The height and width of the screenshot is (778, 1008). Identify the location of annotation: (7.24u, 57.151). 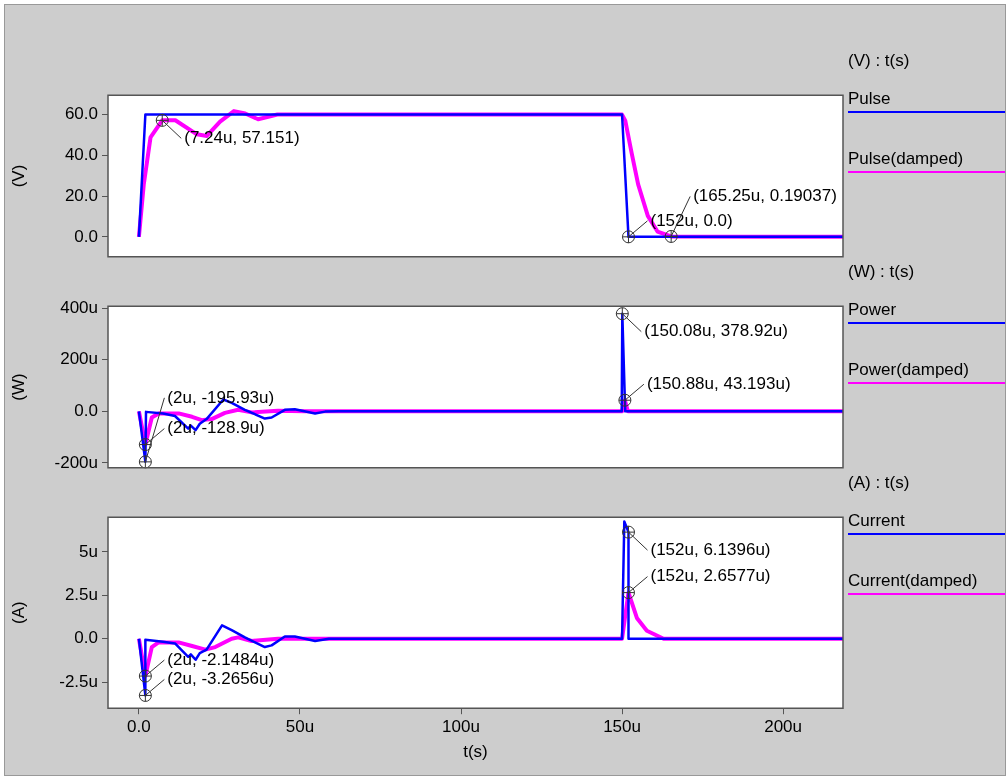
(242, 138).